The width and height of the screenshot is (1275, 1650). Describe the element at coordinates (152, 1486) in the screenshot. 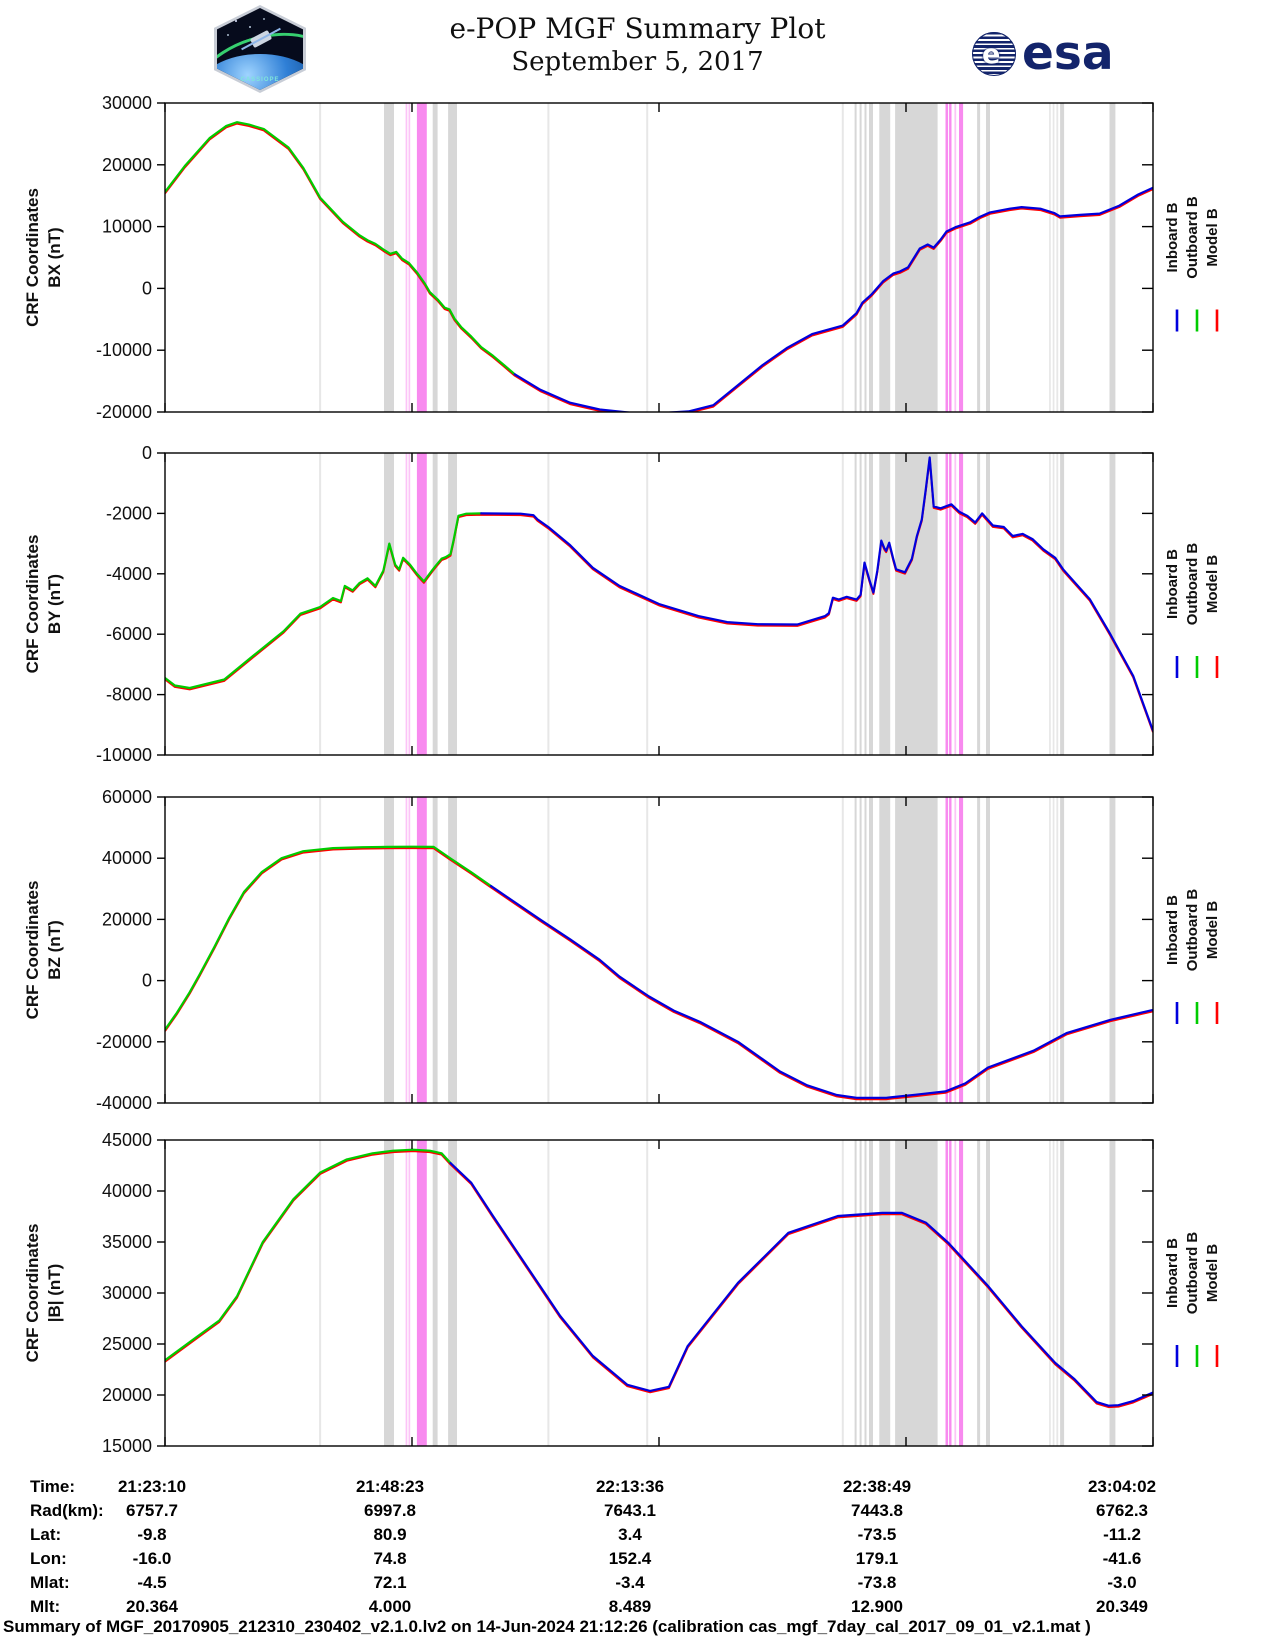

I see `table-cell: 21:23:10` at that location.